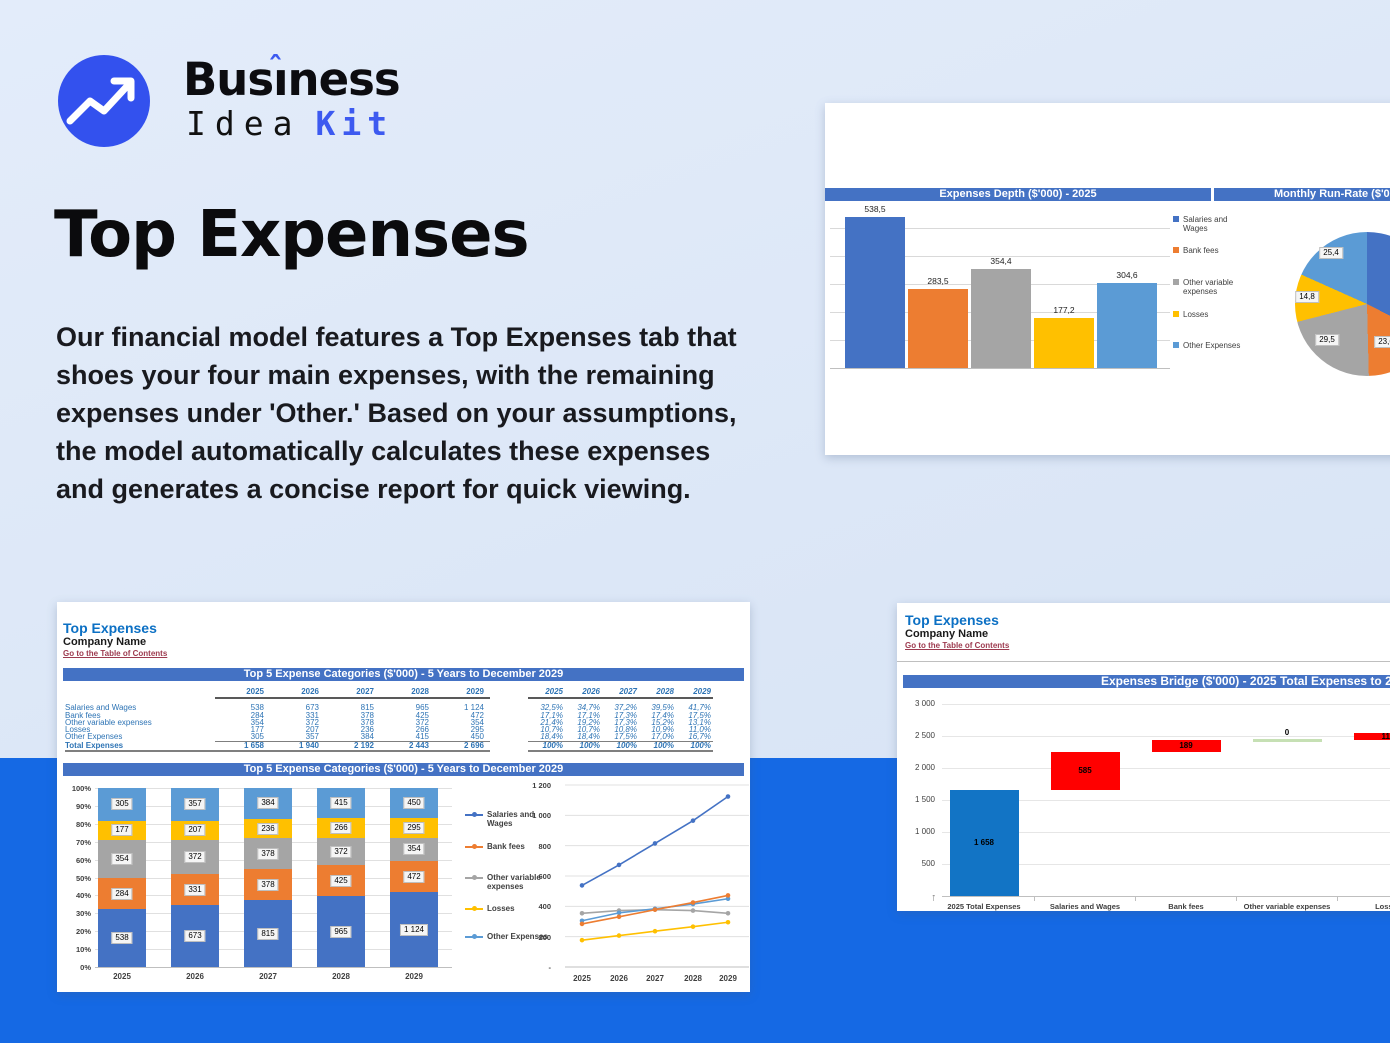 Image resolution: width=1390 pixels, height=1043 pixels. I want to click on y-axis-label: 10%, so click(83, 950).